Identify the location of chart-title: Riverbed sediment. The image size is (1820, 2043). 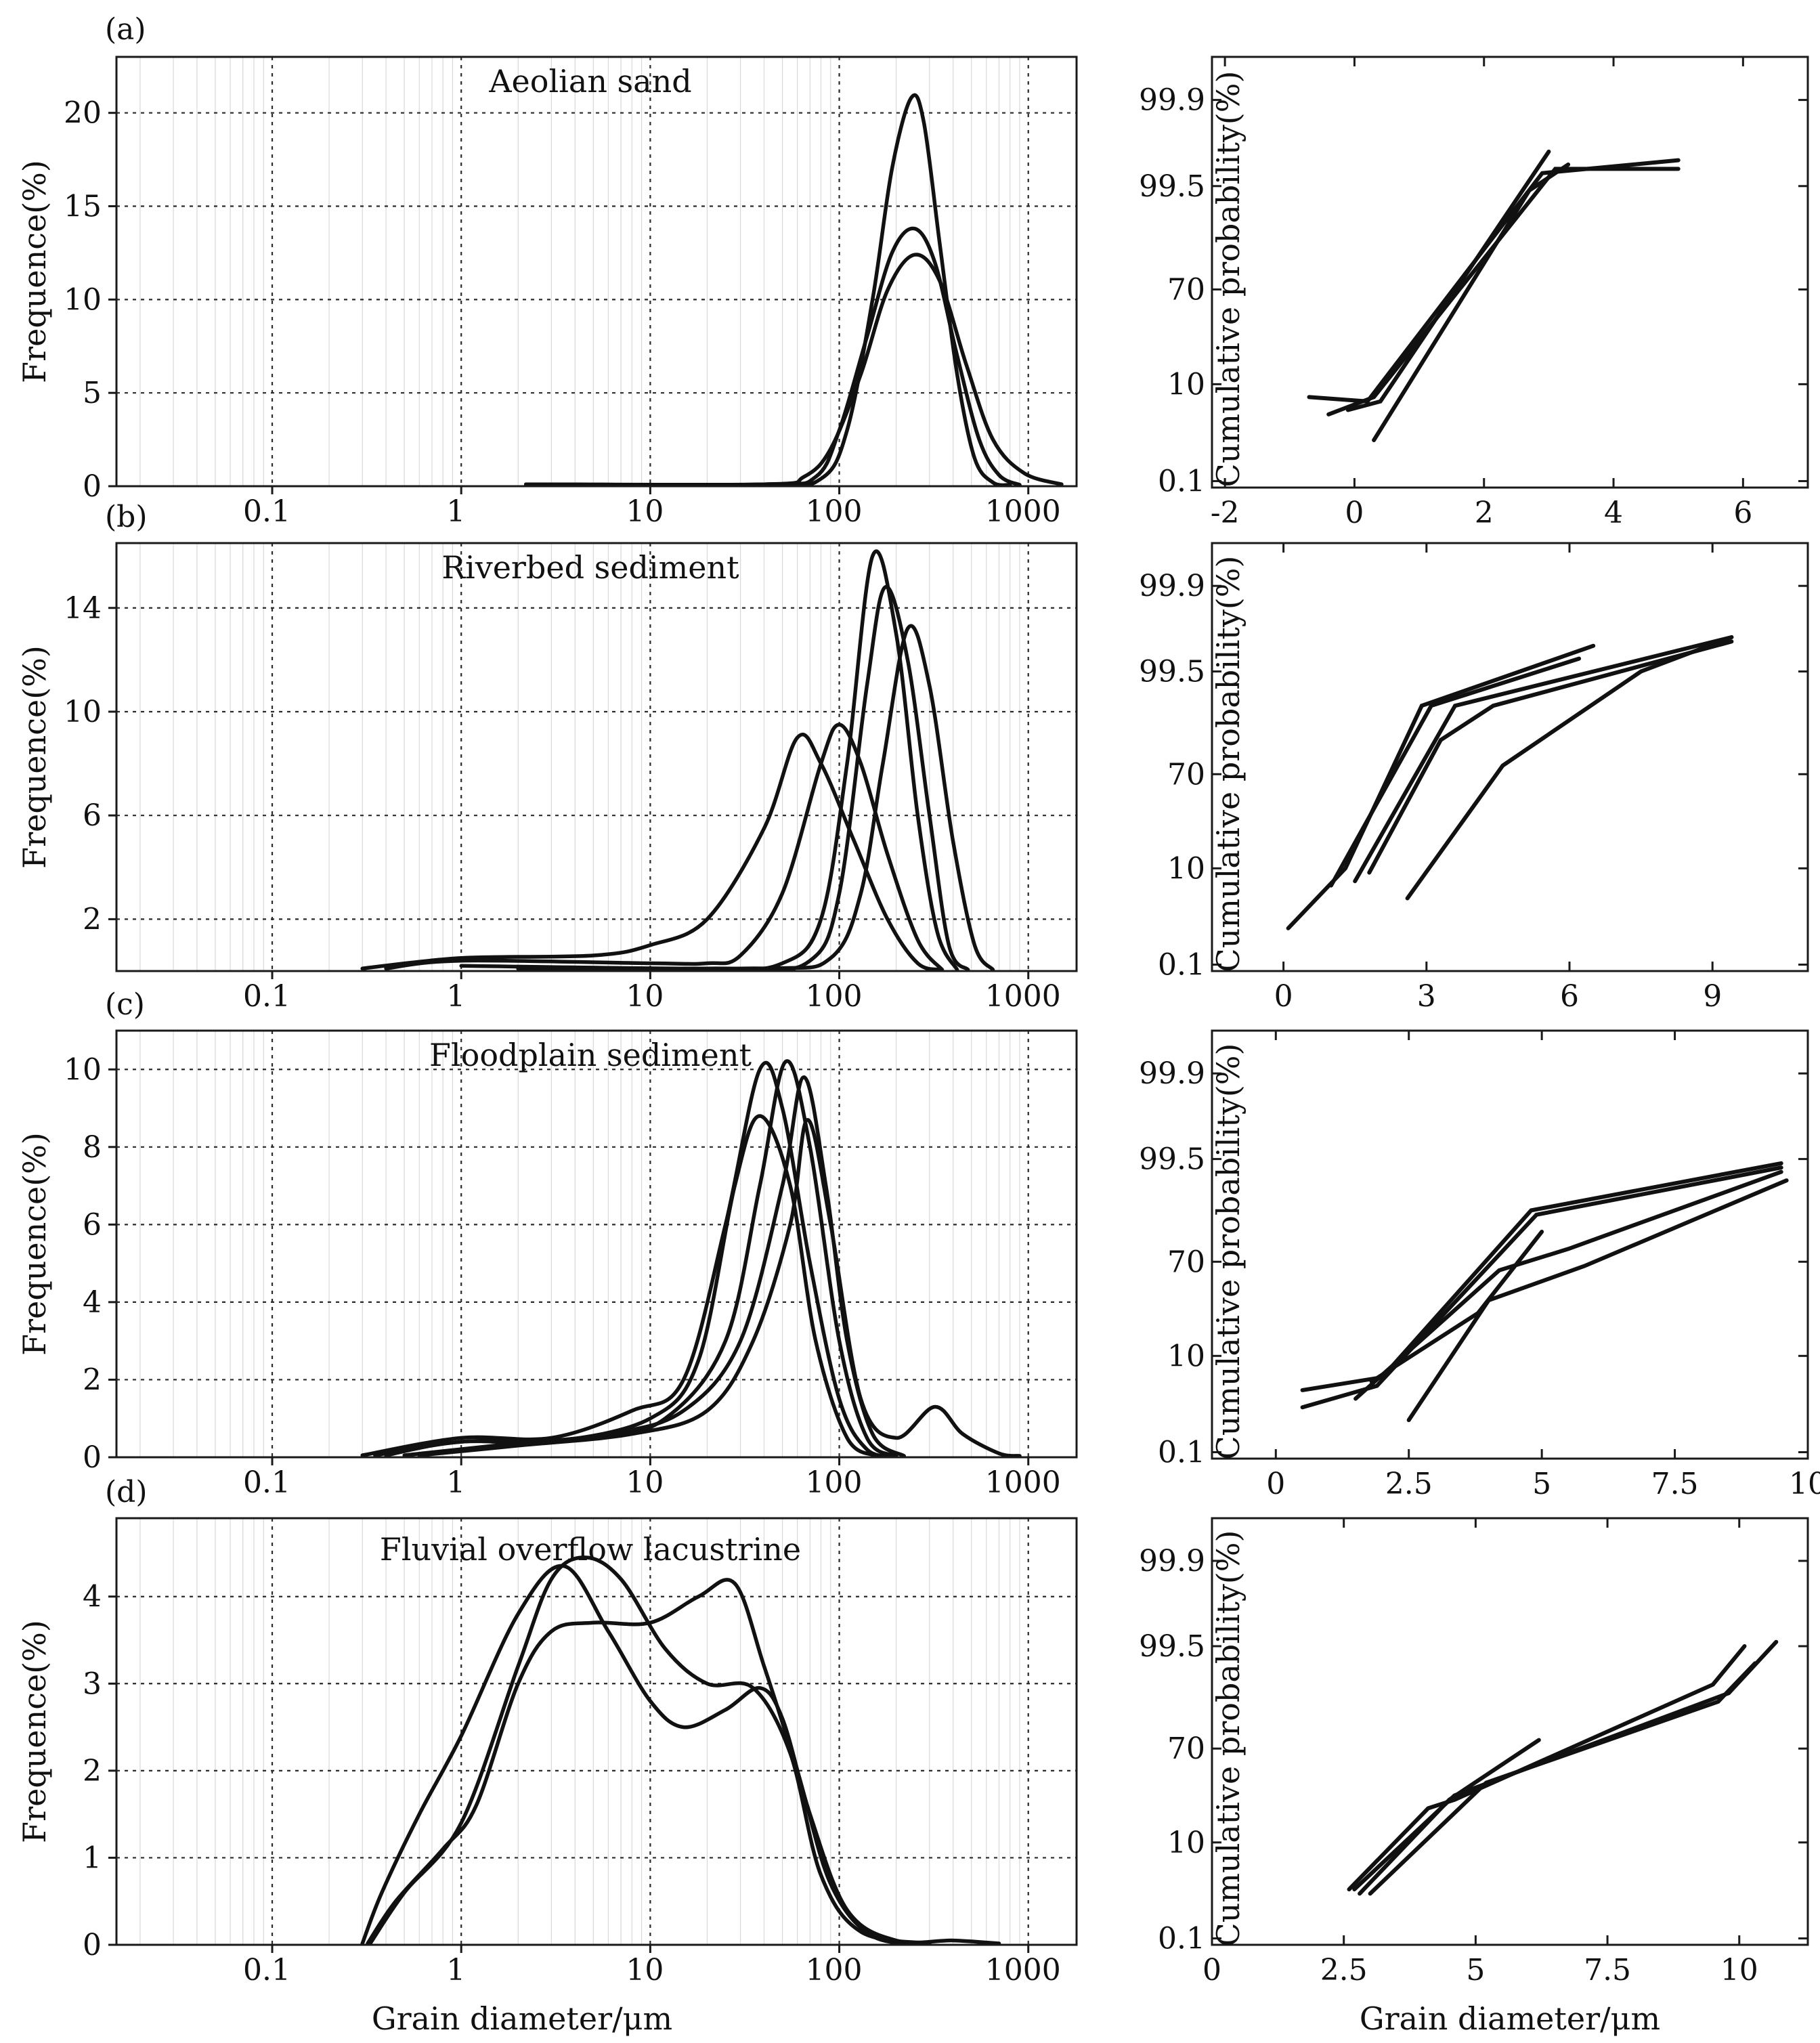
(590, 567).